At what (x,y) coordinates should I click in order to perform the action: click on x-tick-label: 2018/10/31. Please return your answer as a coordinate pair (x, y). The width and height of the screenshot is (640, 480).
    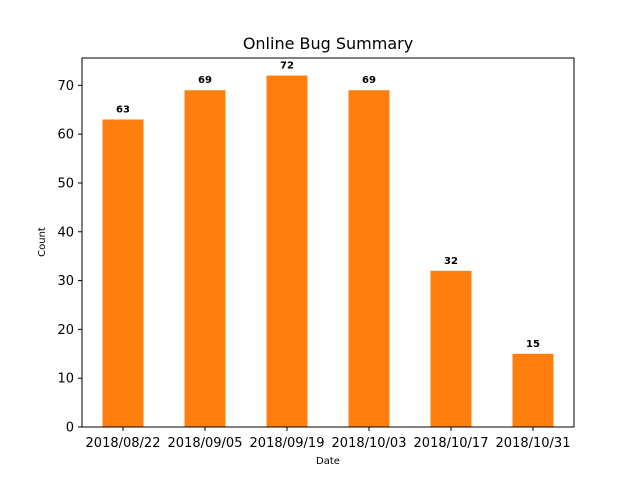
    Looking at the image, I should click on (533, 443).